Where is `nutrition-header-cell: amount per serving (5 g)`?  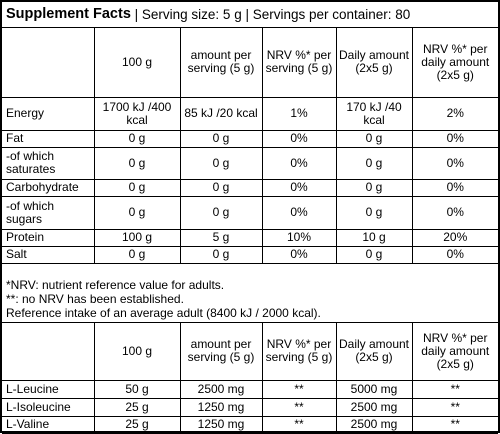
nutrition-header-cell: amount per serving (5 g) is located at coordinates (221, 63).